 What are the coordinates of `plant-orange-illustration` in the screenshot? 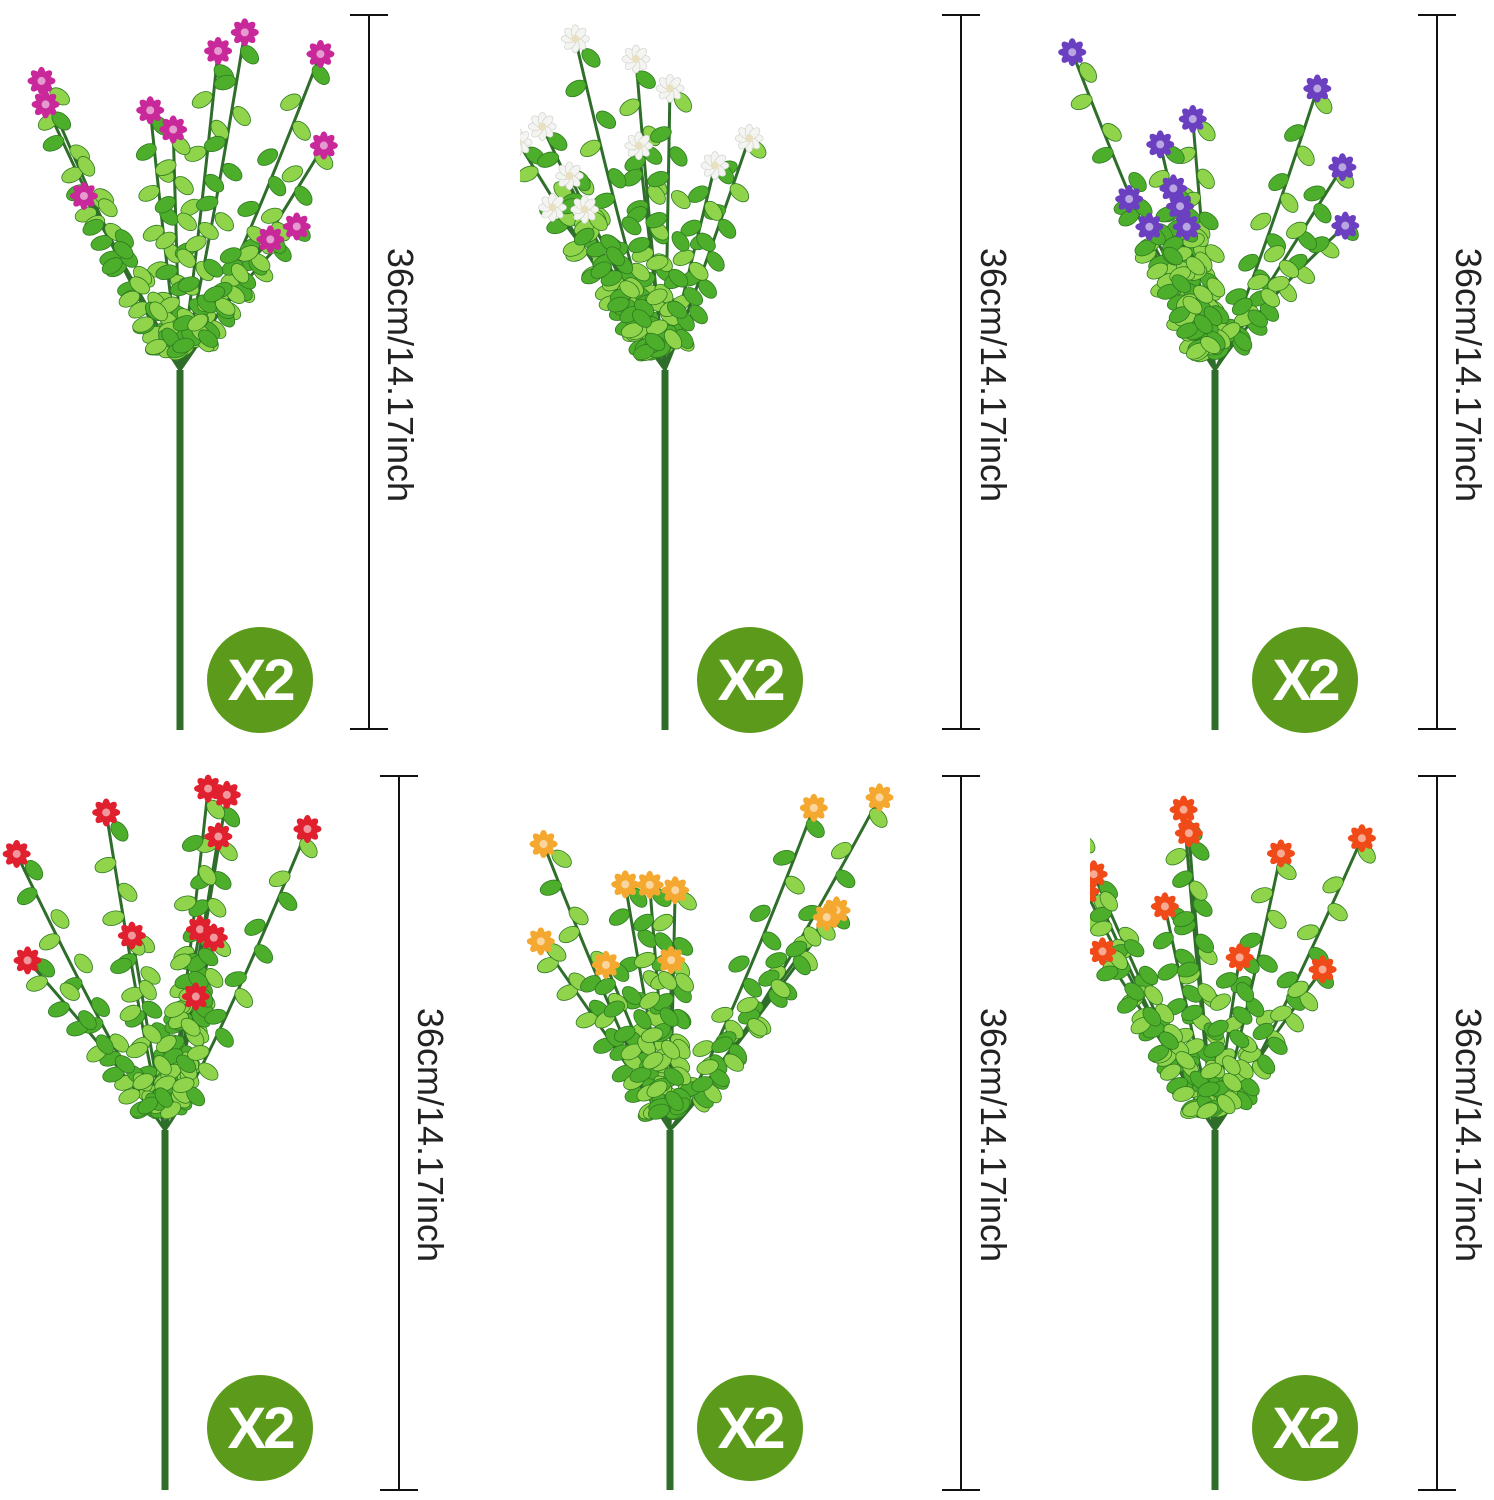 It's located at (1233, 1142).